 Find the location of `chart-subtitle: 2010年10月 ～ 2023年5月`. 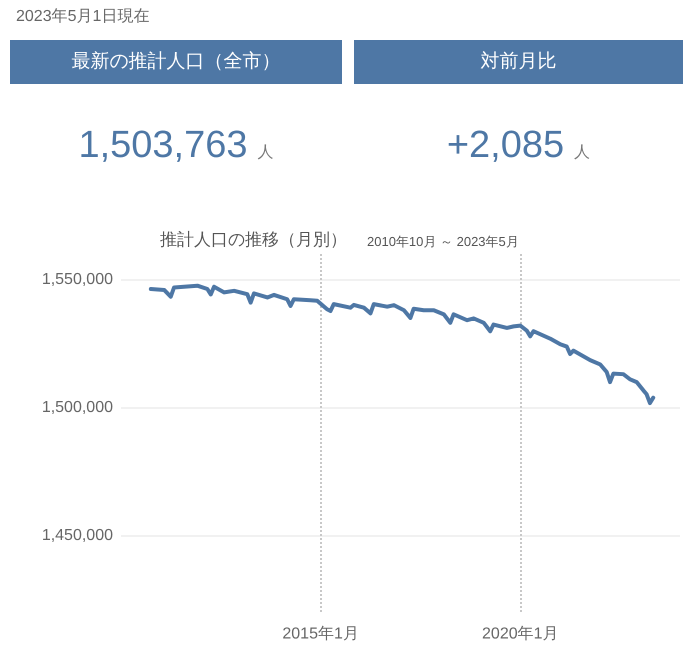

chart-subtitle: 2010年10月 ～ 2023年5月 is located at coordinates (443, 241).